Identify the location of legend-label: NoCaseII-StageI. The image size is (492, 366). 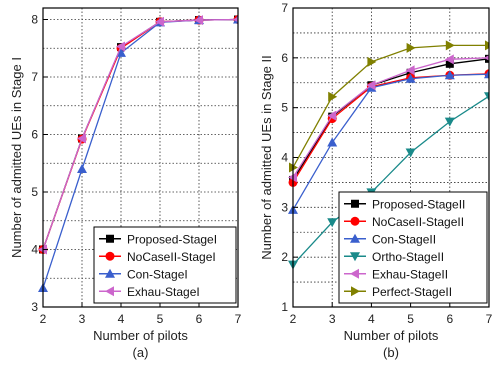
(171, 257).